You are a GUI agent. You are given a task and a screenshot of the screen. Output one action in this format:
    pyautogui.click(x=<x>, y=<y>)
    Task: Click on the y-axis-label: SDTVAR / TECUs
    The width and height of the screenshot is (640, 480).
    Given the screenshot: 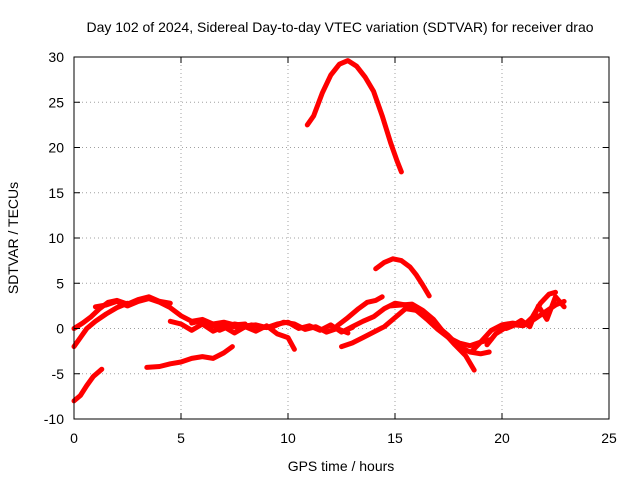 What is the action you would take?
    pyautogui.click(x=13, y=238)
    